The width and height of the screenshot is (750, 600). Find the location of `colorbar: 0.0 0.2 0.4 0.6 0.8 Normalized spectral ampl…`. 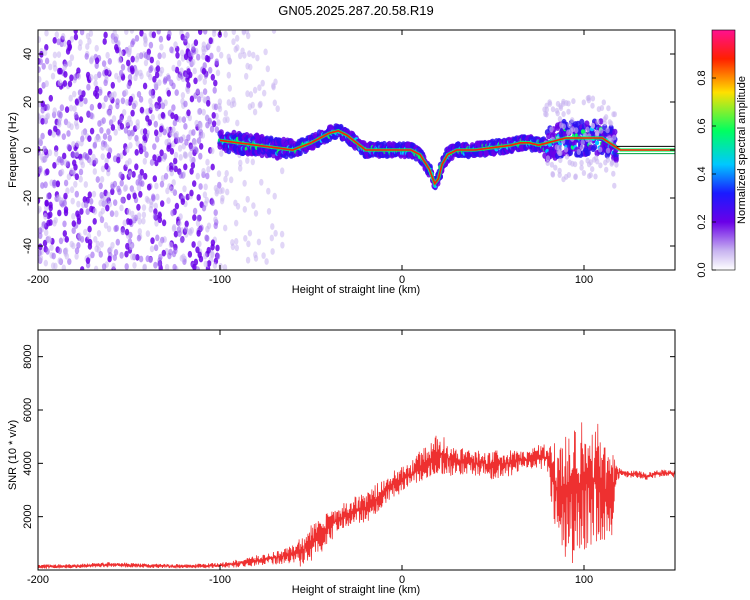

colorbar: 0.0 0.2 0.4 0.6 0.8 Normalized spectral ampl… is located at coordinates (722, 153).